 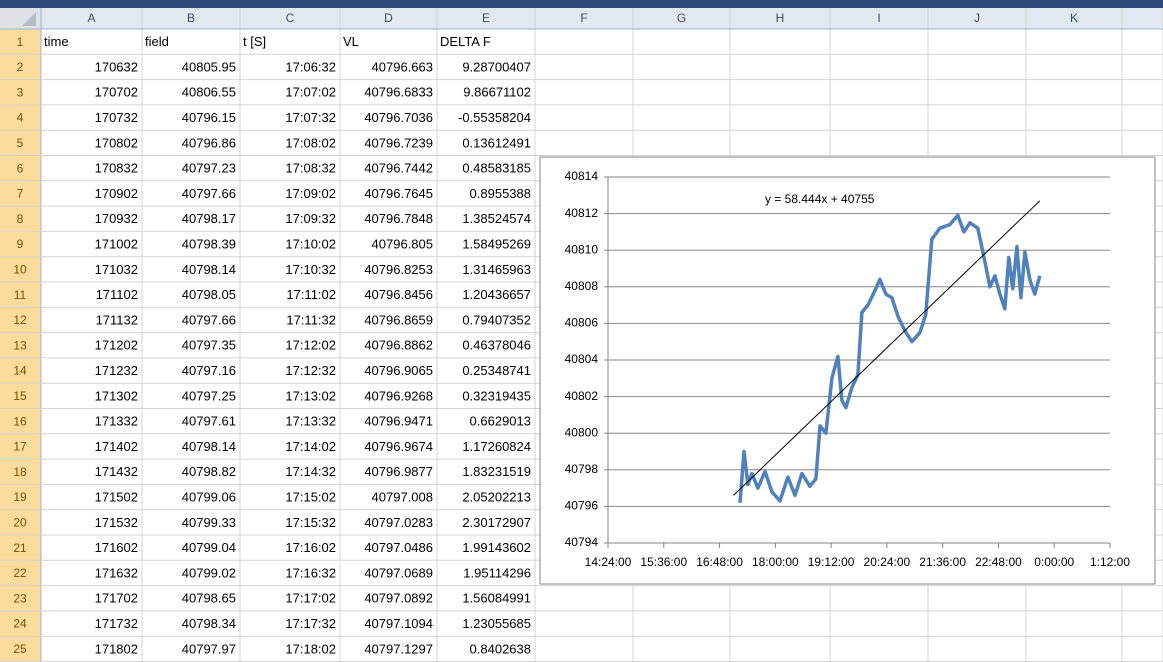 I want to click on cell: 17:12:32, so click(x=310, y=370).